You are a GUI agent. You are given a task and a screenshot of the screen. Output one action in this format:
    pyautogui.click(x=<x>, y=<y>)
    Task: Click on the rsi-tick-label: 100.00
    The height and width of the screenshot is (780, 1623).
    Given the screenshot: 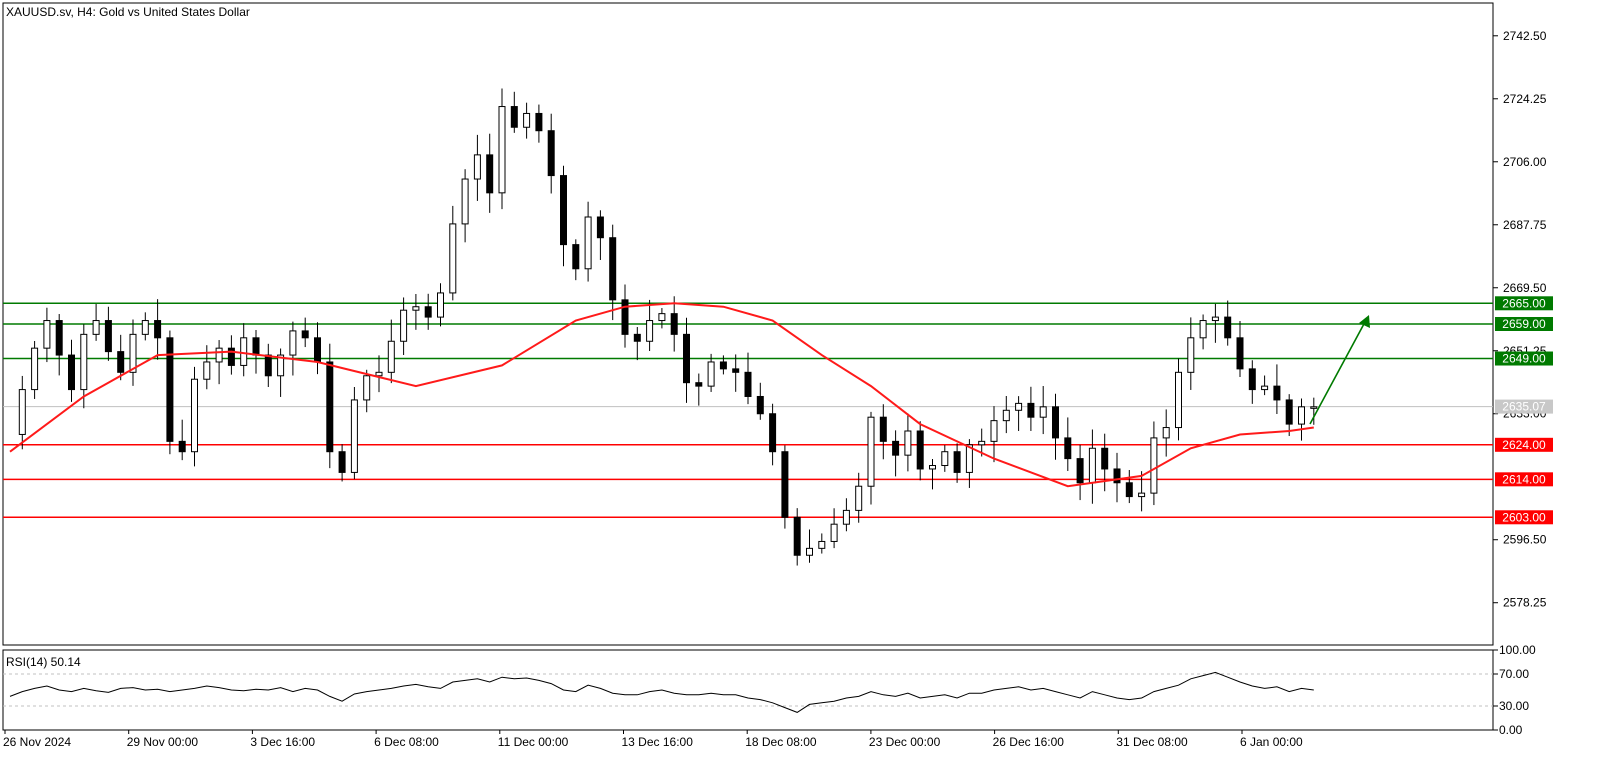 What is the action you would take?
    pyautogui.click(x=1517, y=650)
    